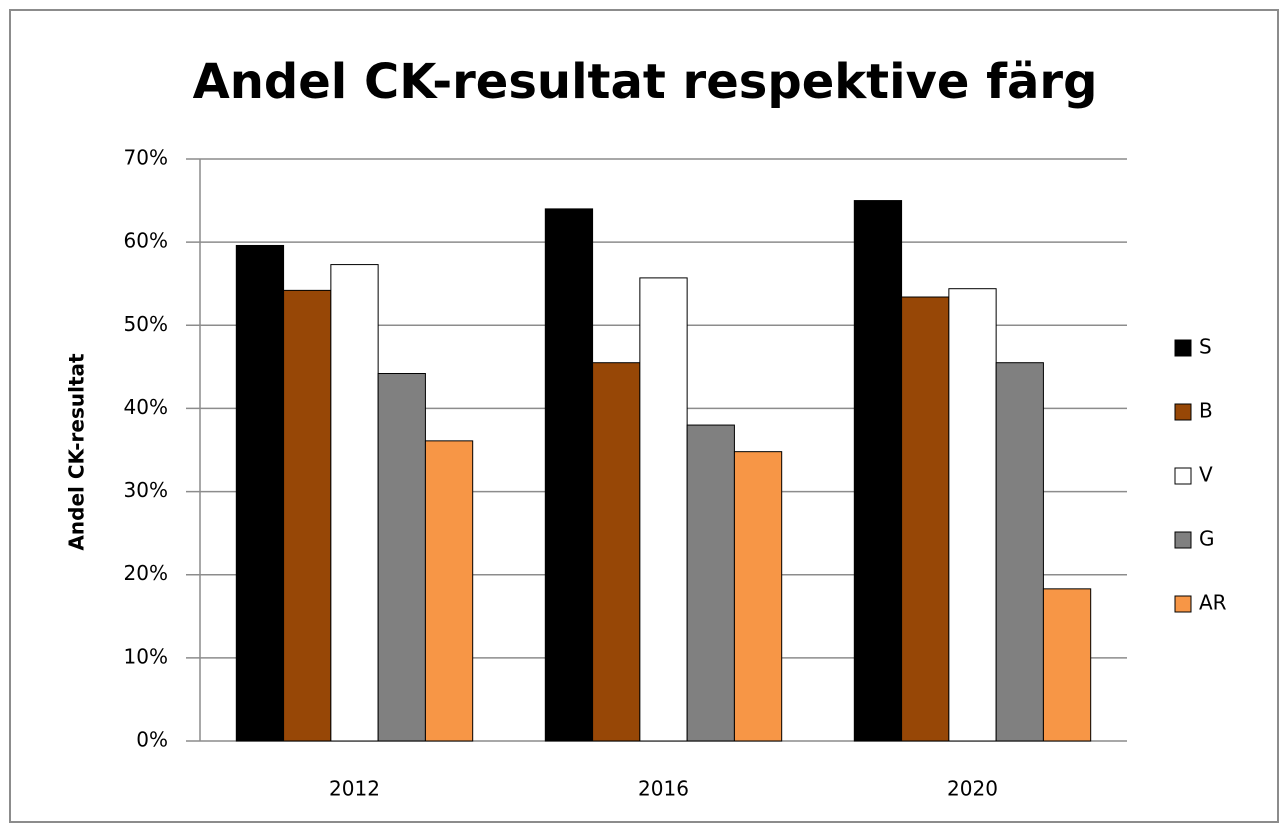  I want to click on y-tick-label: 10%, so click(146, 656).